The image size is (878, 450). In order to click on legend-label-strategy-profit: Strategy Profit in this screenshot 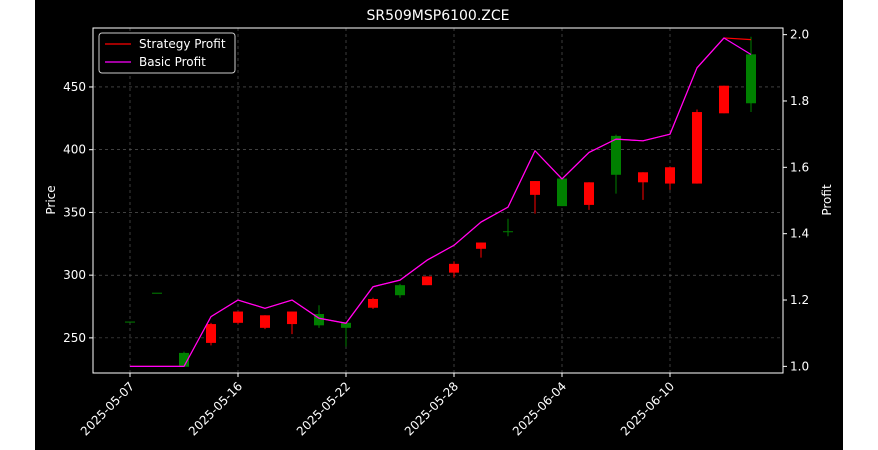, I will do `click(182, 44)`.